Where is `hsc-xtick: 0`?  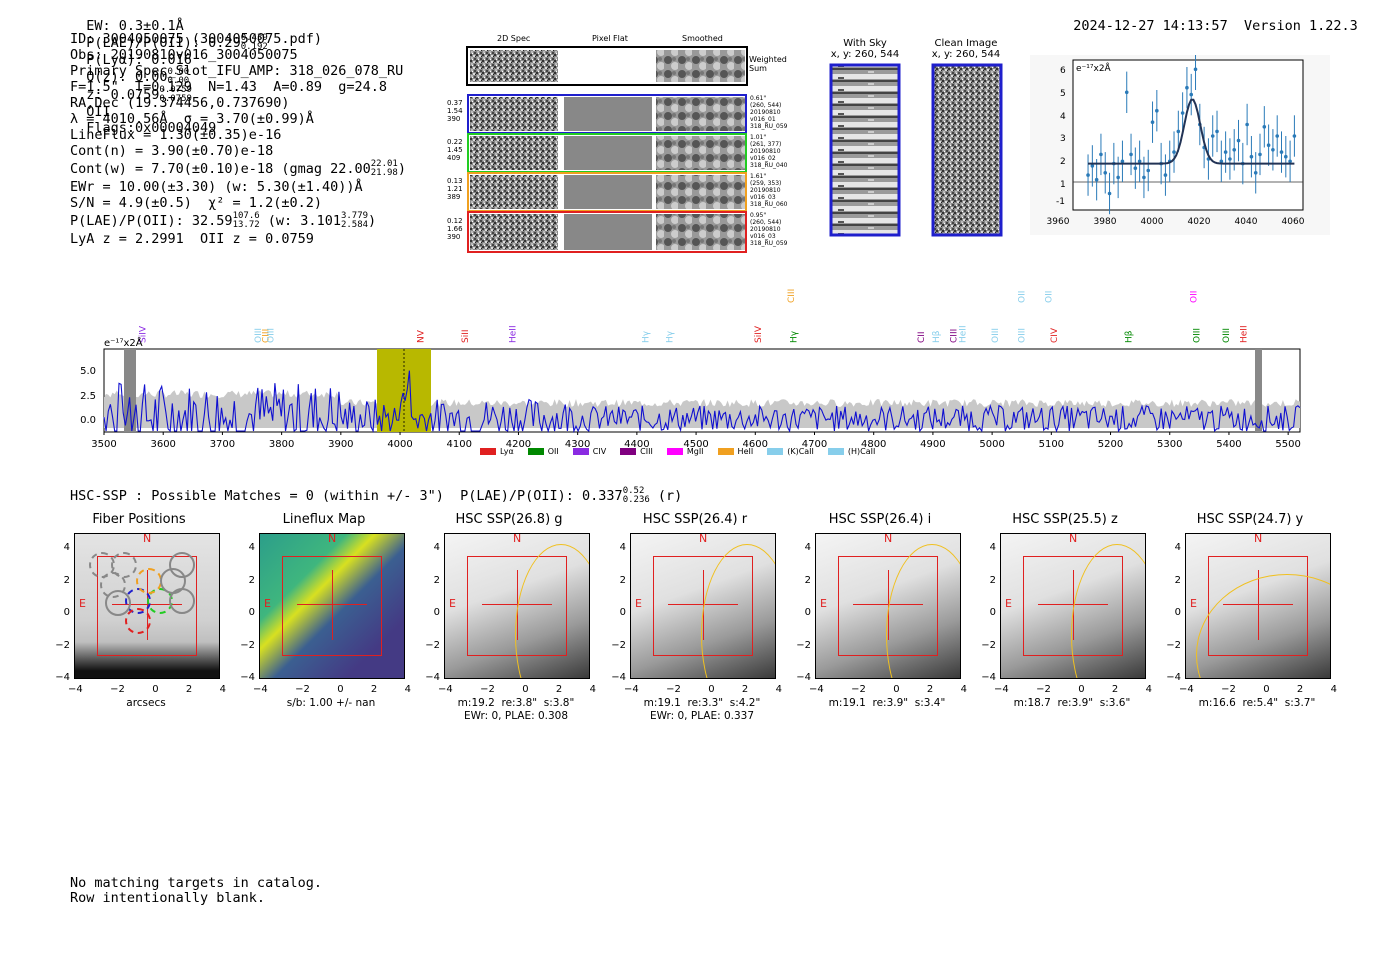 hsc-xtick: 0 is located at coordinates (711, 689).